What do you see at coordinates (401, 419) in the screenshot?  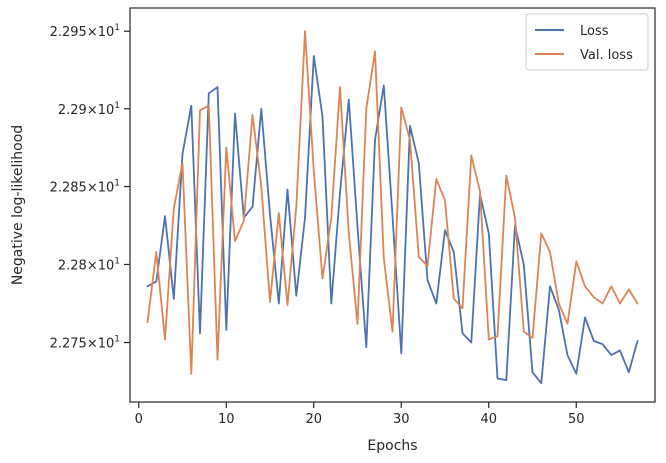 I see `x-tick-label: 30` at bounding box center [401, 419].